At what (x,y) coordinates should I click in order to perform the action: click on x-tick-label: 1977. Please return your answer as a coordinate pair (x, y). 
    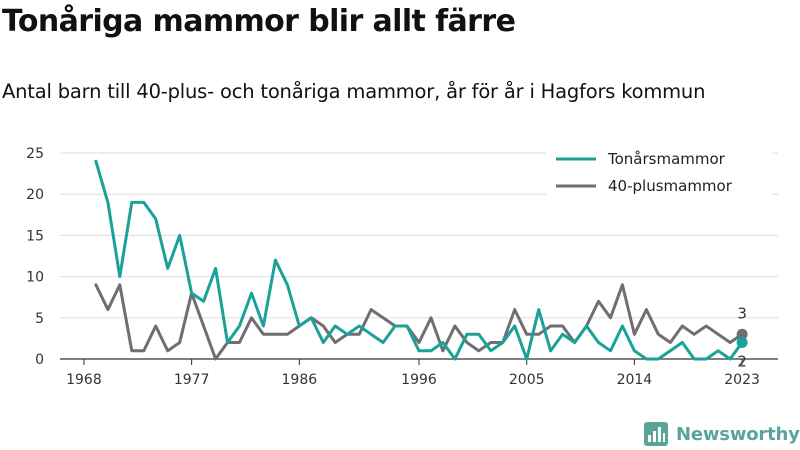
    Looking at the image, I should click on (192, 380).